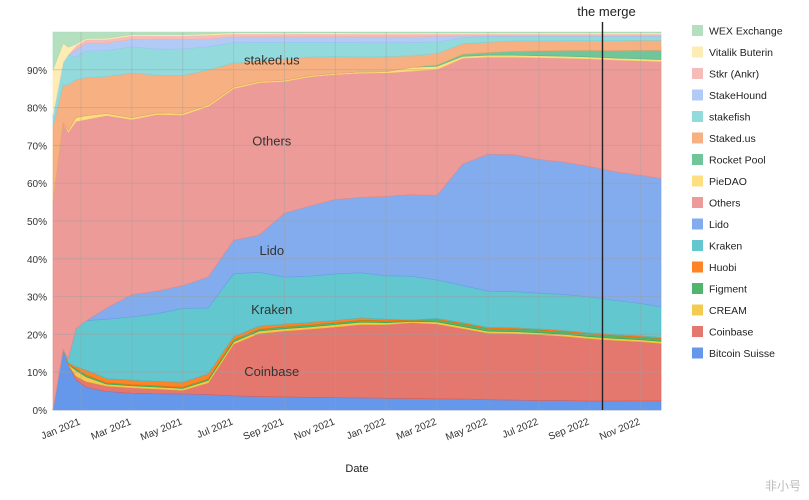  What do you see at coordinates (741, 53) in the screenshot?
I see `legend-label-vitalik-buterin: Vitalik Buterin` at bounding box center [741, 53].